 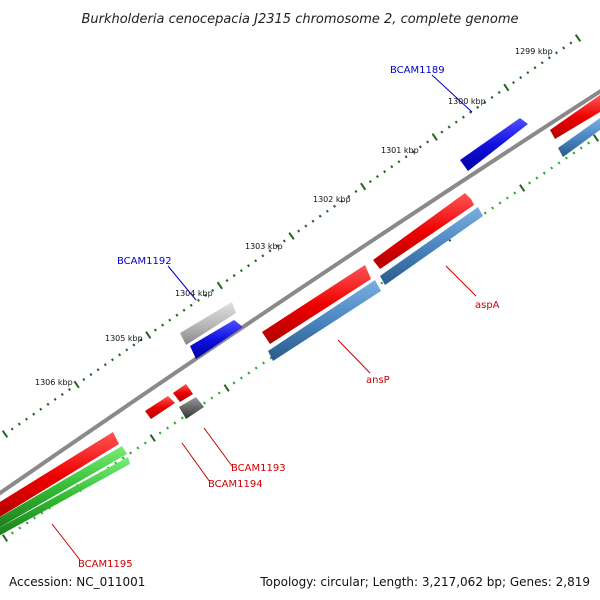 What do you see at coordinates (105, 564) in the screenshot?
I see `gene-label-BCAM1195: BCAM1195` at bounding box center [105, 564].